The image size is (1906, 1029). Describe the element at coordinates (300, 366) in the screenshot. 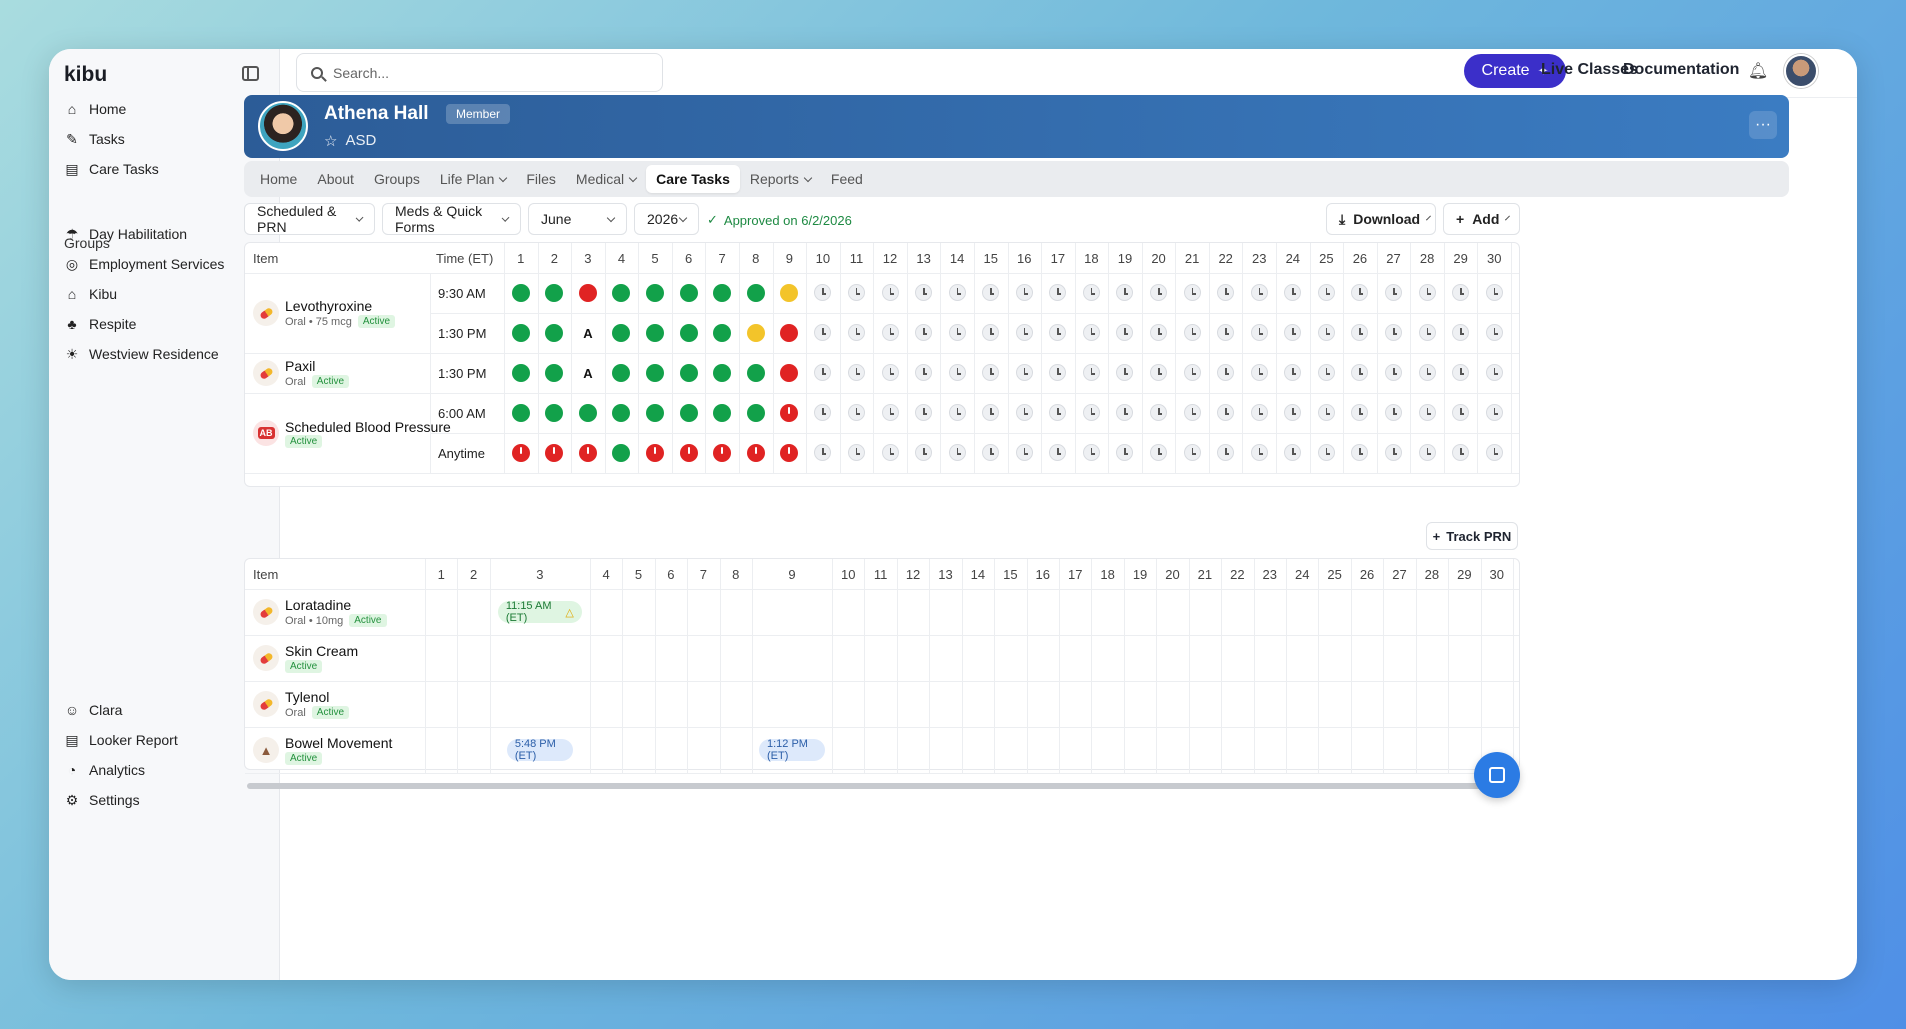

I see `item-name: Paxil` at that location.